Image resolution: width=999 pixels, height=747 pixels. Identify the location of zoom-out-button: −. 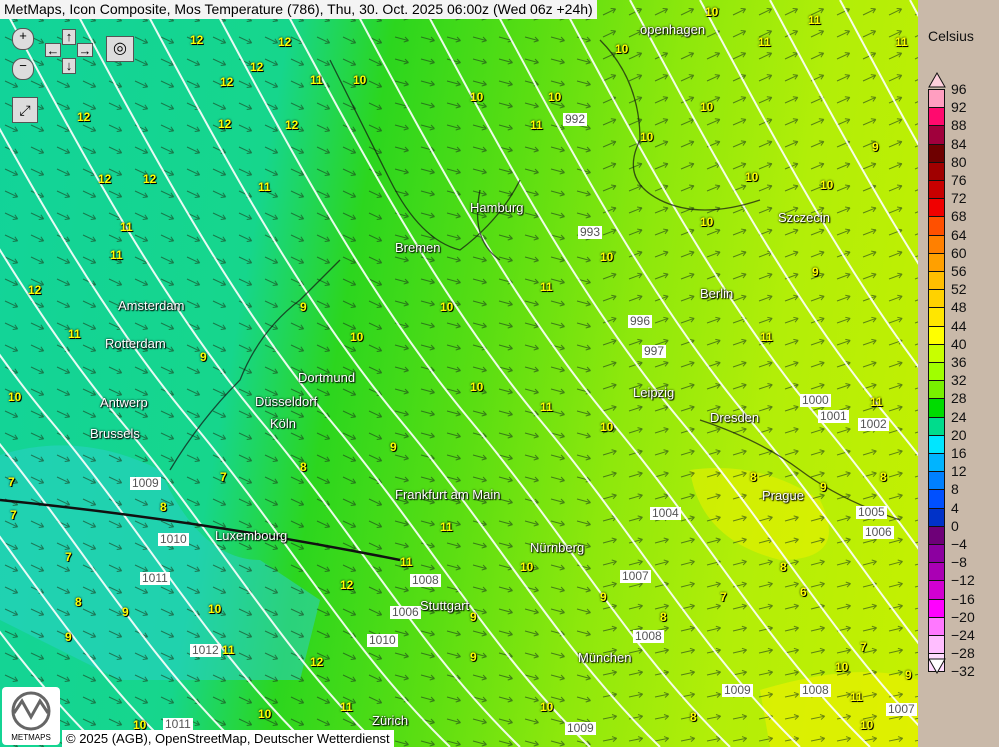
(23, 69).